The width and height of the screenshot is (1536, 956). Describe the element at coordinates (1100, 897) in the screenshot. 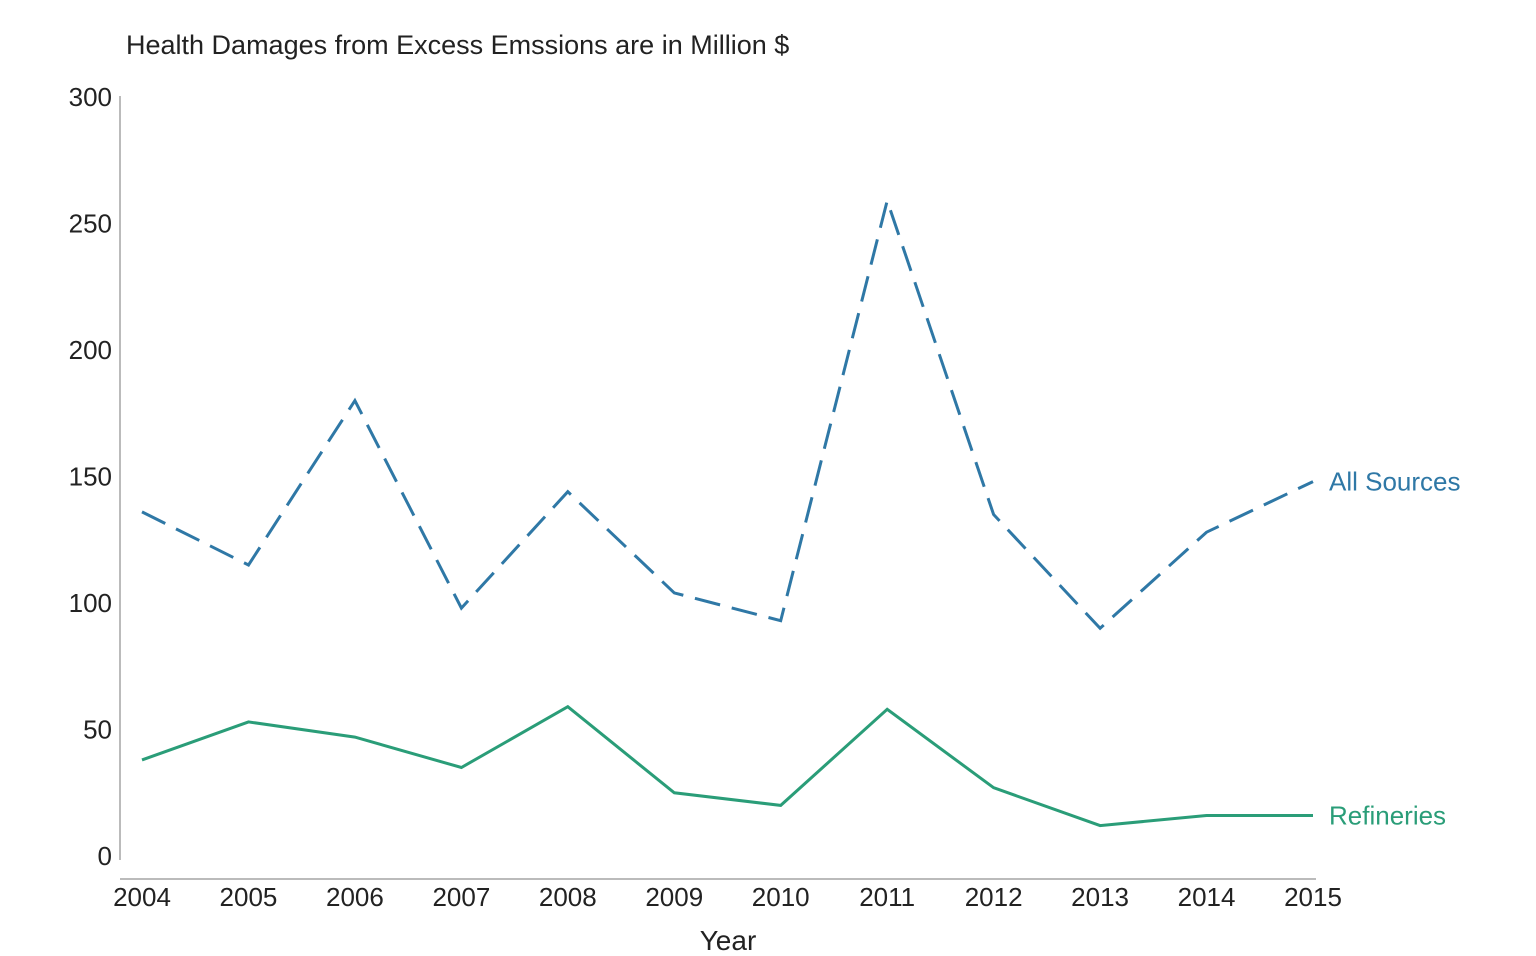

I see `x-tick-label: 2013` at that location.